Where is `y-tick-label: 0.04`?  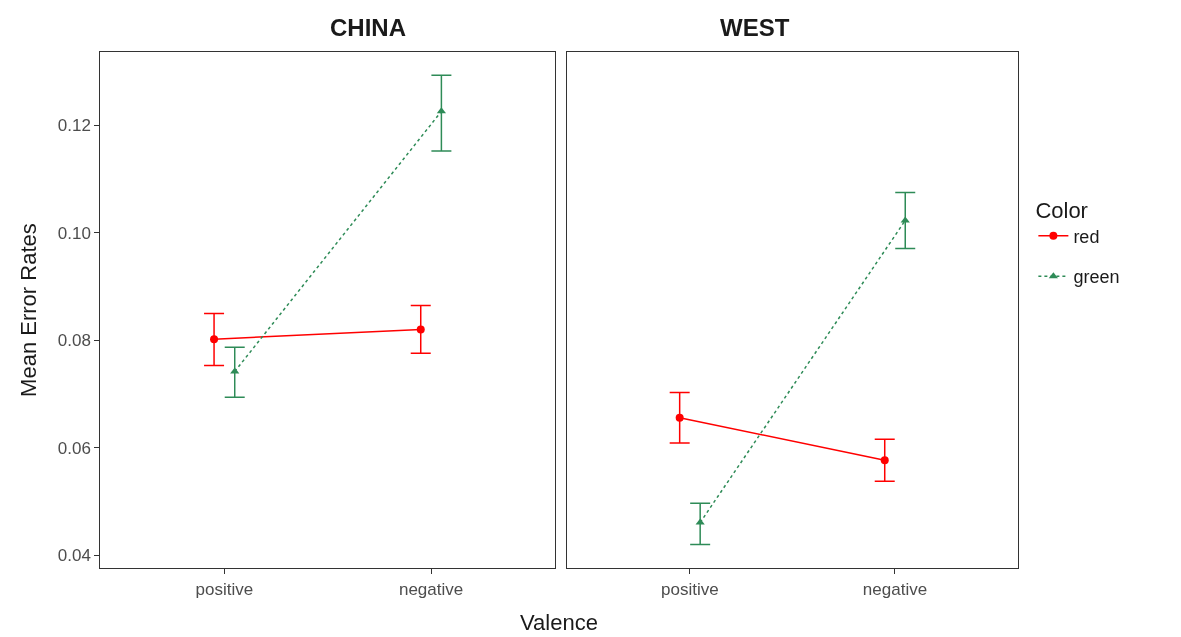 y-tick-label: 0.04 is located at coordinates (74, 556).